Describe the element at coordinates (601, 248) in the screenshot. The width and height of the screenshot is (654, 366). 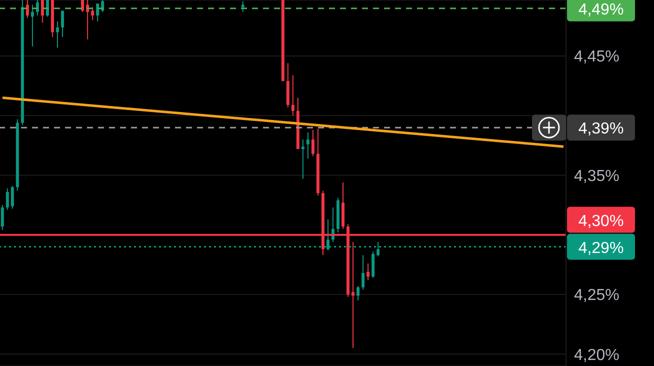
I see `ref-line-label: 4,29%` at that location.